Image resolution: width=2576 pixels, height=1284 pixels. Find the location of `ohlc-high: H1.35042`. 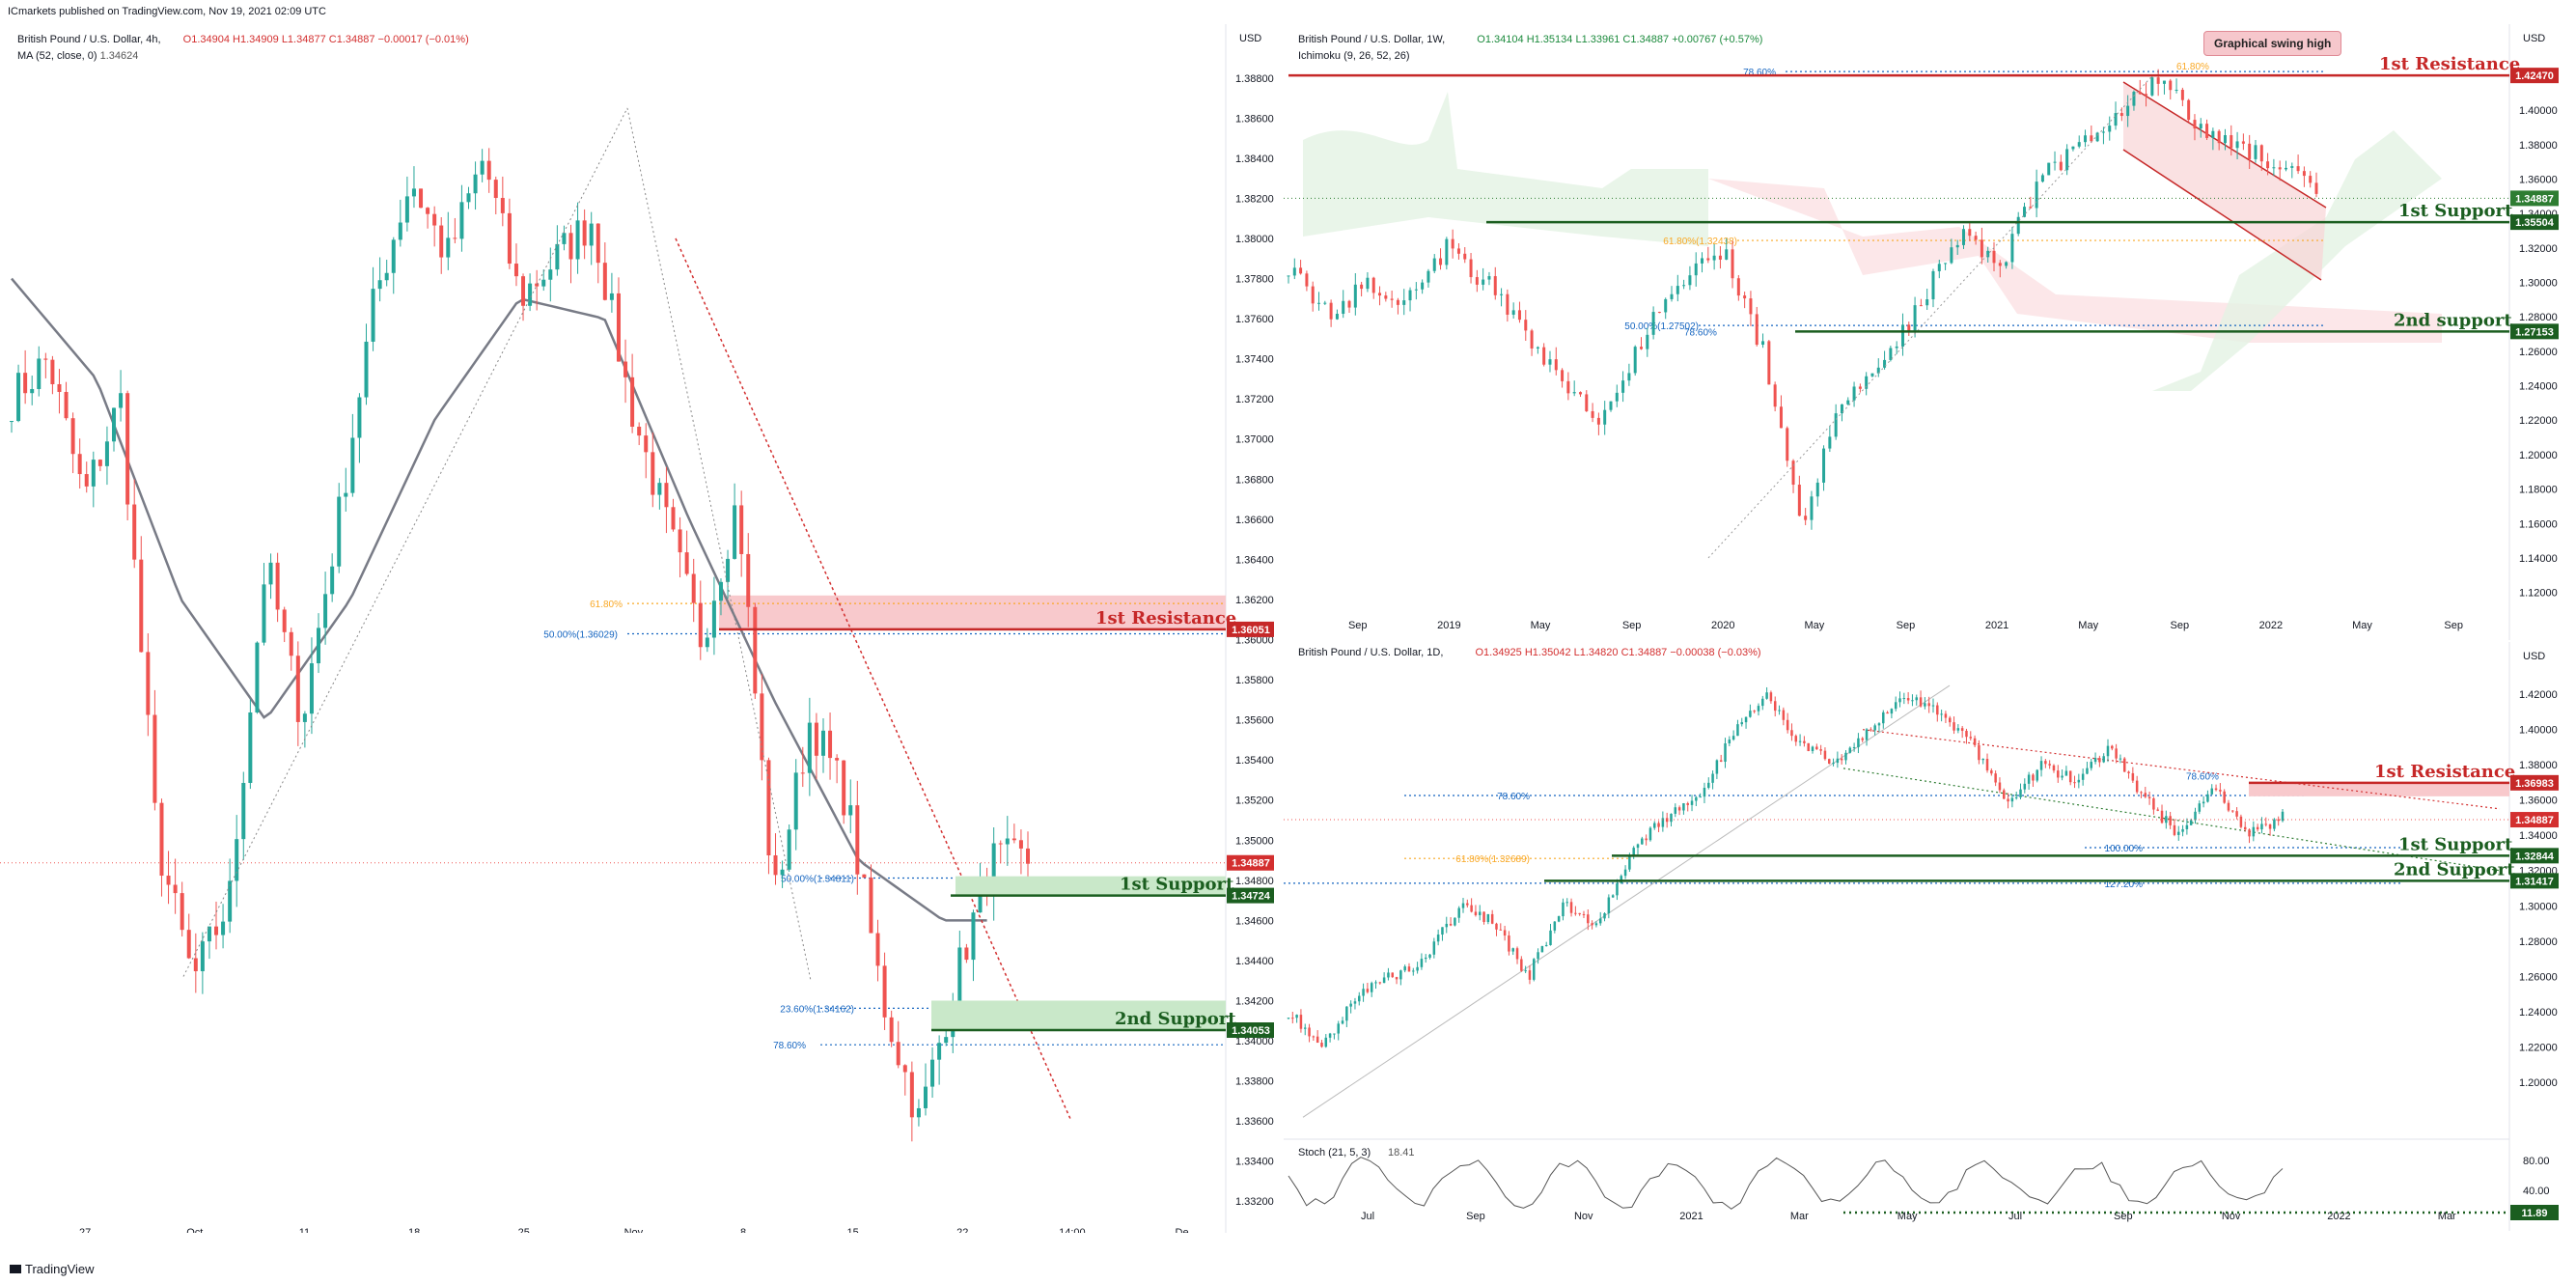

ohlc-high: H1.35042 is located at coordinates (1547, 653).